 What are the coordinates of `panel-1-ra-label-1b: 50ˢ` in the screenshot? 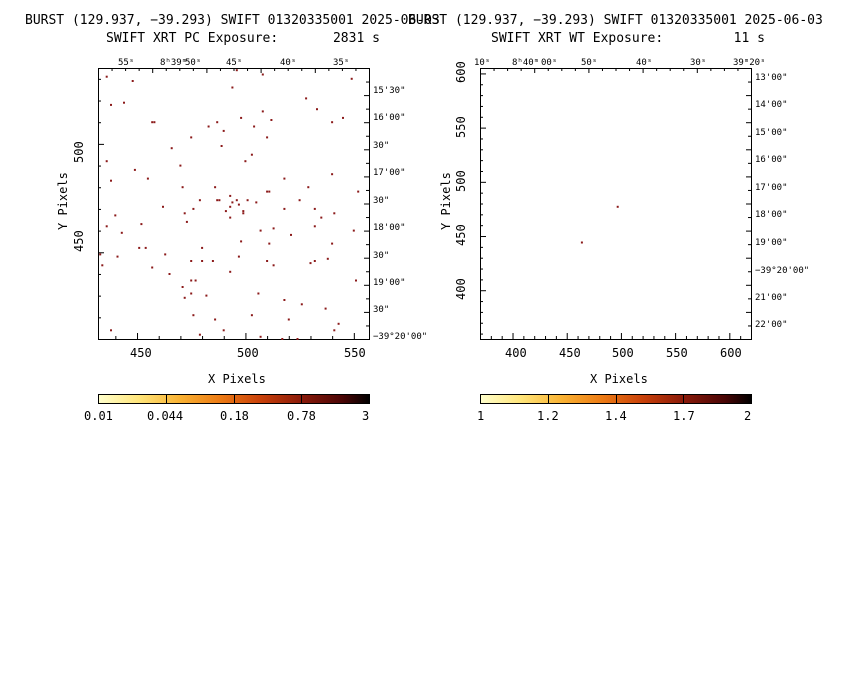 It's located at (193, 63).